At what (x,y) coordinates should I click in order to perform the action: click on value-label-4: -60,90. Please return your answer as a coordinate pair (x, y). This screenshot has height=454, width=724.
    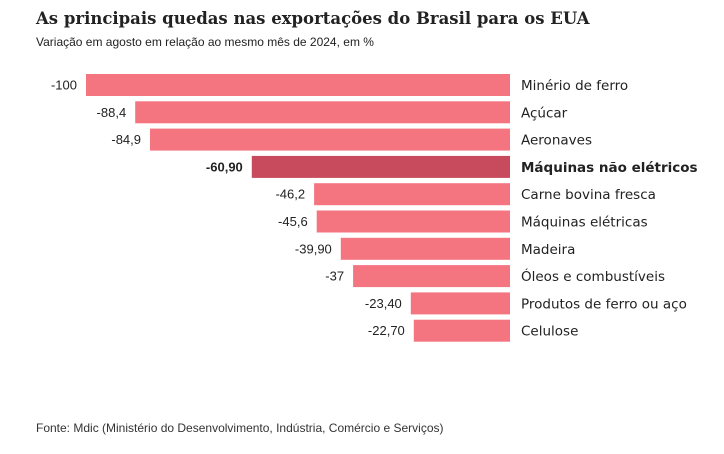
    Looking at the image, I should click on (224, 166).